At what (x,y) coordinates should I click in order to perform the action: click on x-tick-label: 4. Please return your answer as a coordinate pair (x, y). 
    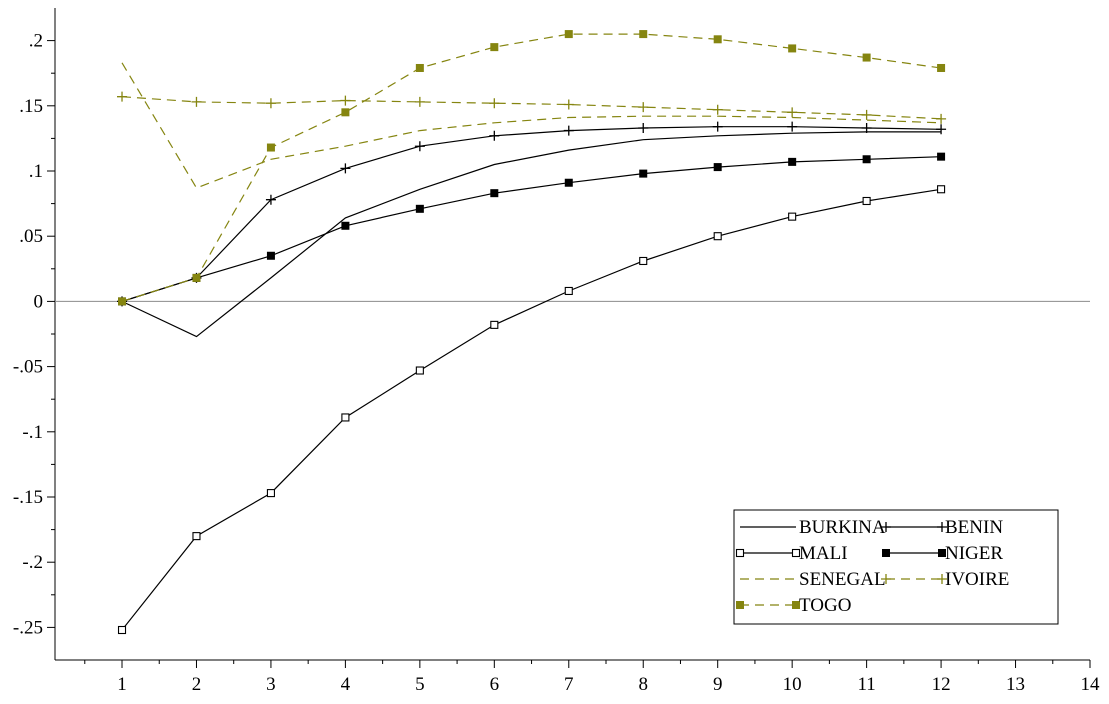
    Looking at the image, I should click on (346, 684).